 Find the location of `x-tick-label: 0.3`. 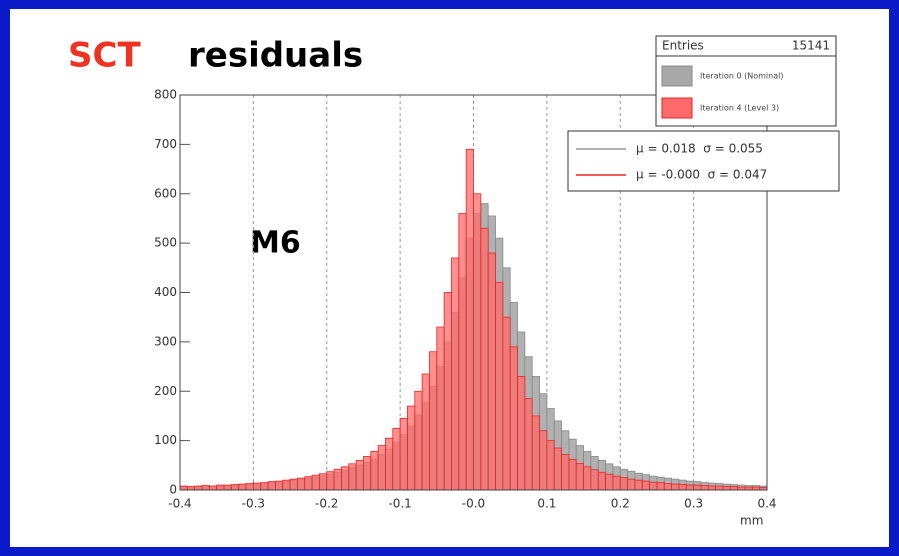

x-tick-label: 0.3 is located at coordinates (693, 504).